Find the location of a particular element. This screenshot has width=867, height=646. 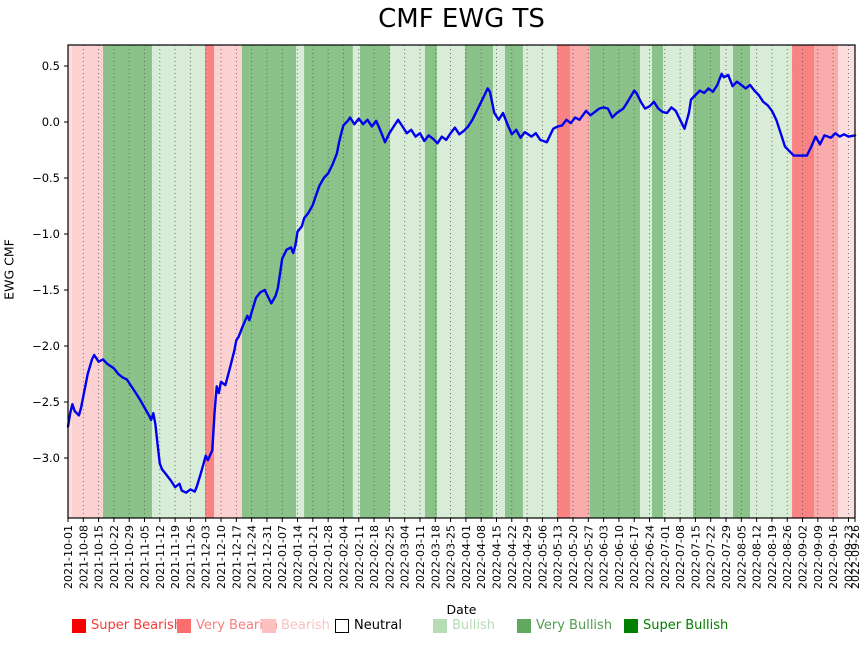

legend-item-bearish: Bearish is located at coordinates (296, 625).